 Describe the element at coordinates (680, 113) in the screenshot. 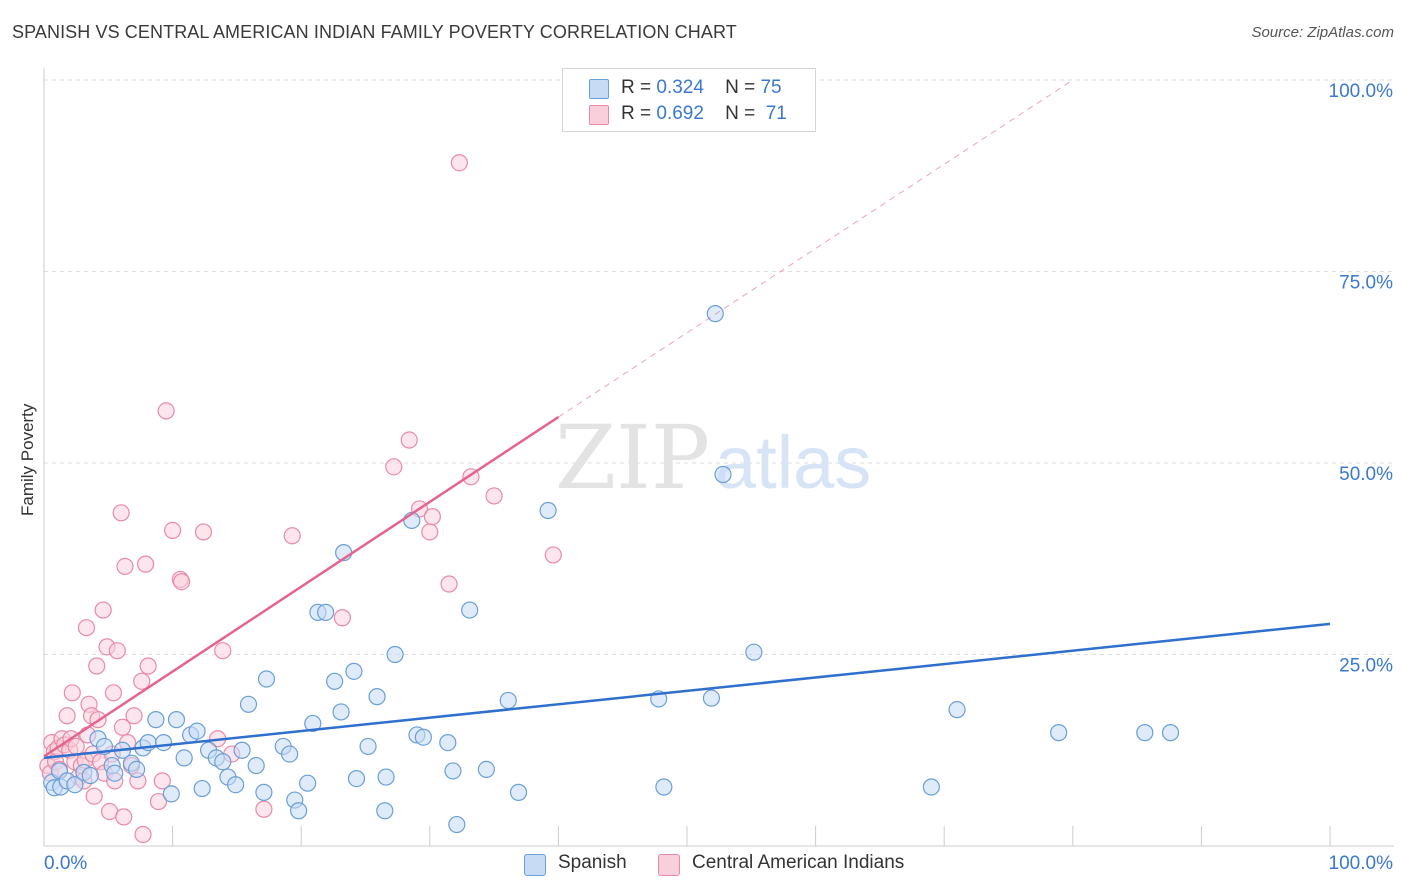

I see `cai-r-value: 0.692` at that location.